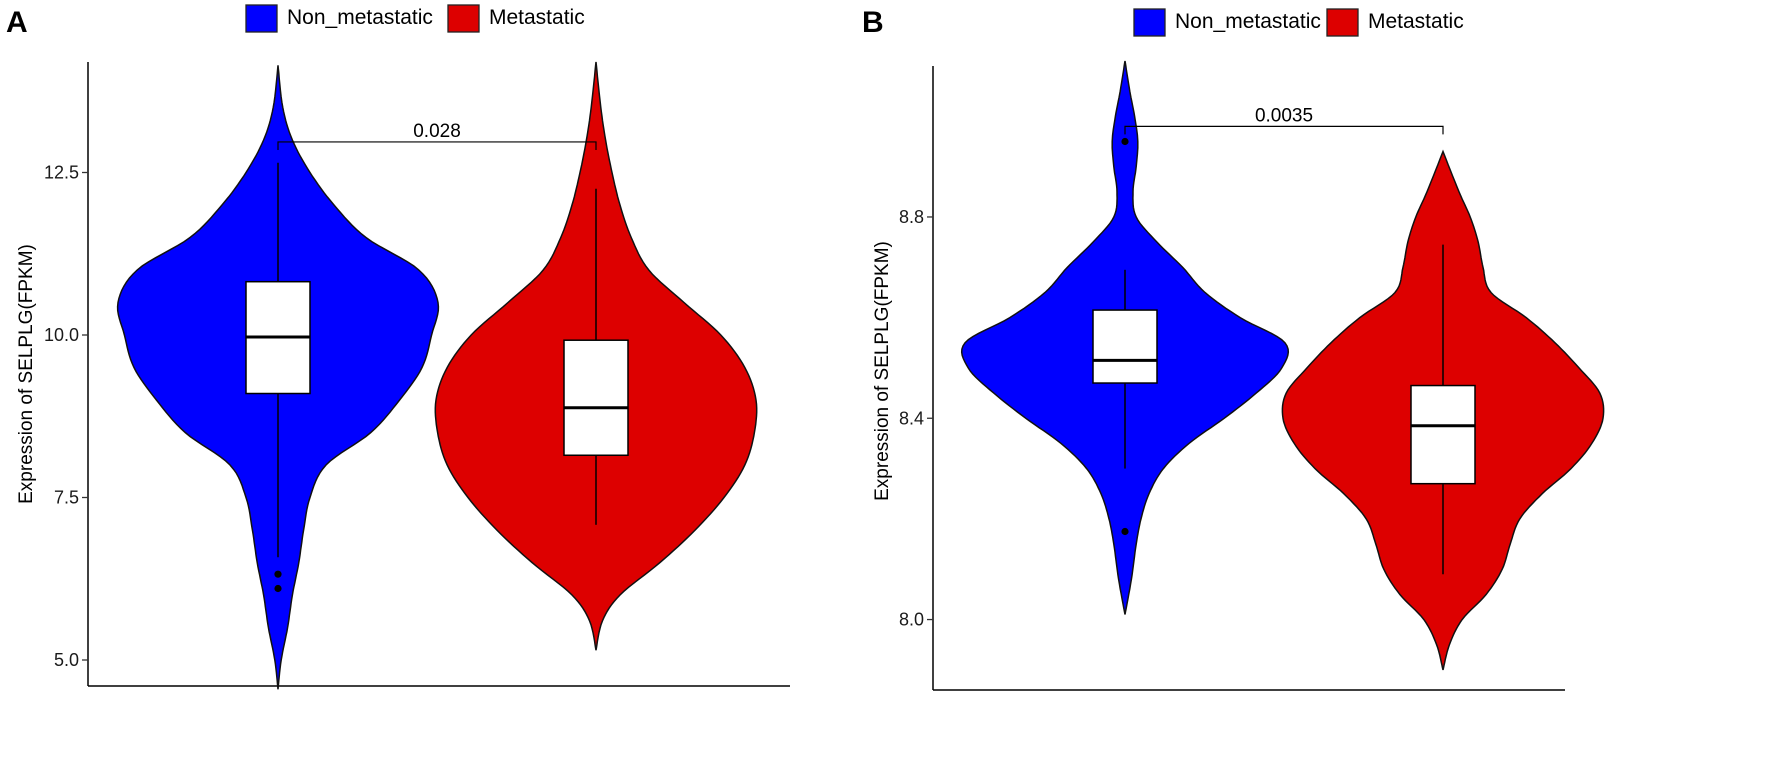 The height and width of the screenshot is (781, 1772). I want to click on y-tick-label: 8.4, so click(911, 418).